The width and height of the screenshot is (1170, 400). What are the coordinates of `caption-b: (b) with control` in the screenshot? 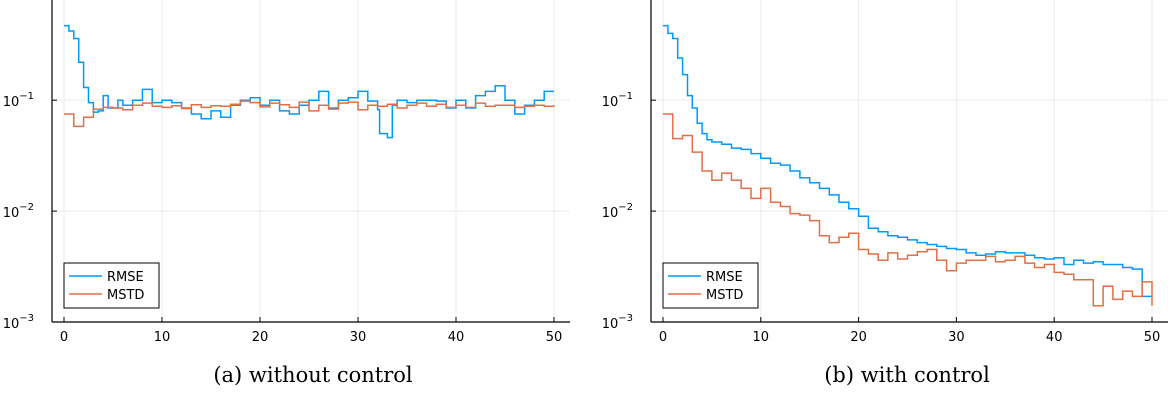 It's located at (907, 375).